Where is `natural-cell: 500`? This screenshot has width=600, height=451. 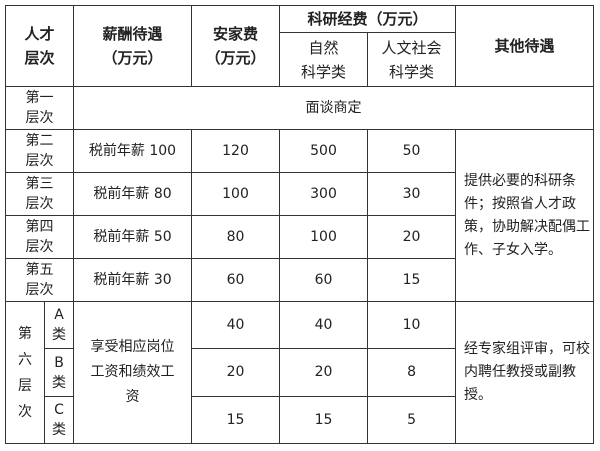 natural-cell: 500 is located at coordinates (324, 151).